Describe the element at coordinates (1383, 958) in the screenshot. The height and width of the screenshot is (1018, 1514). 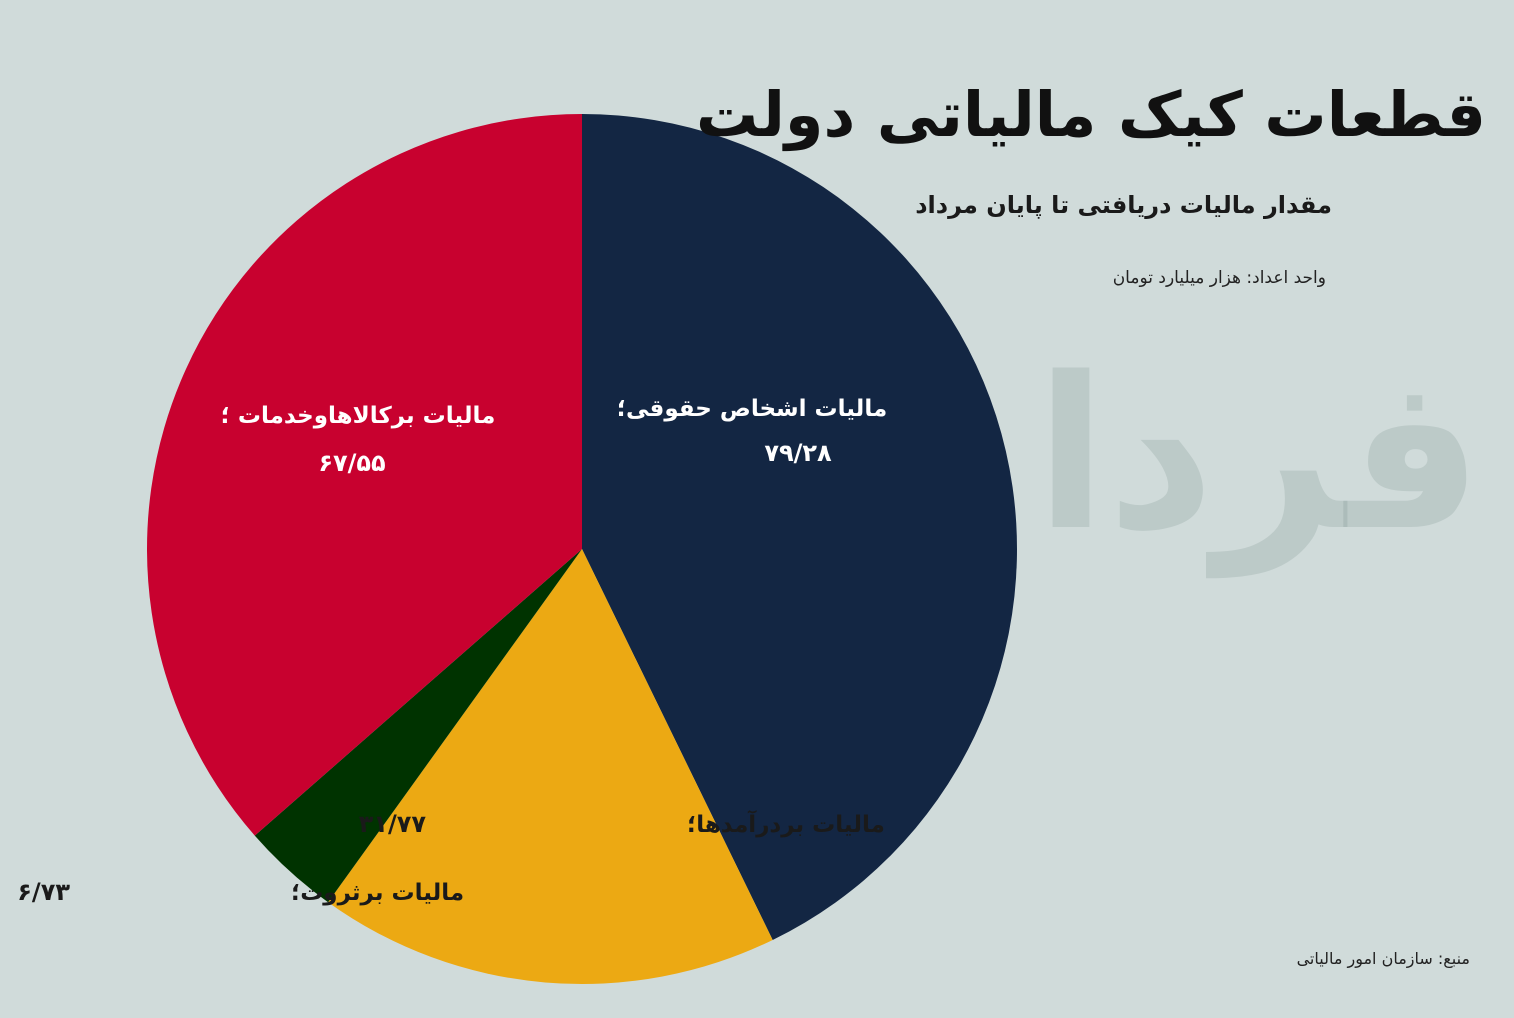
I see `source-note: منبع: سازمان امور مالیاتی` at that location.